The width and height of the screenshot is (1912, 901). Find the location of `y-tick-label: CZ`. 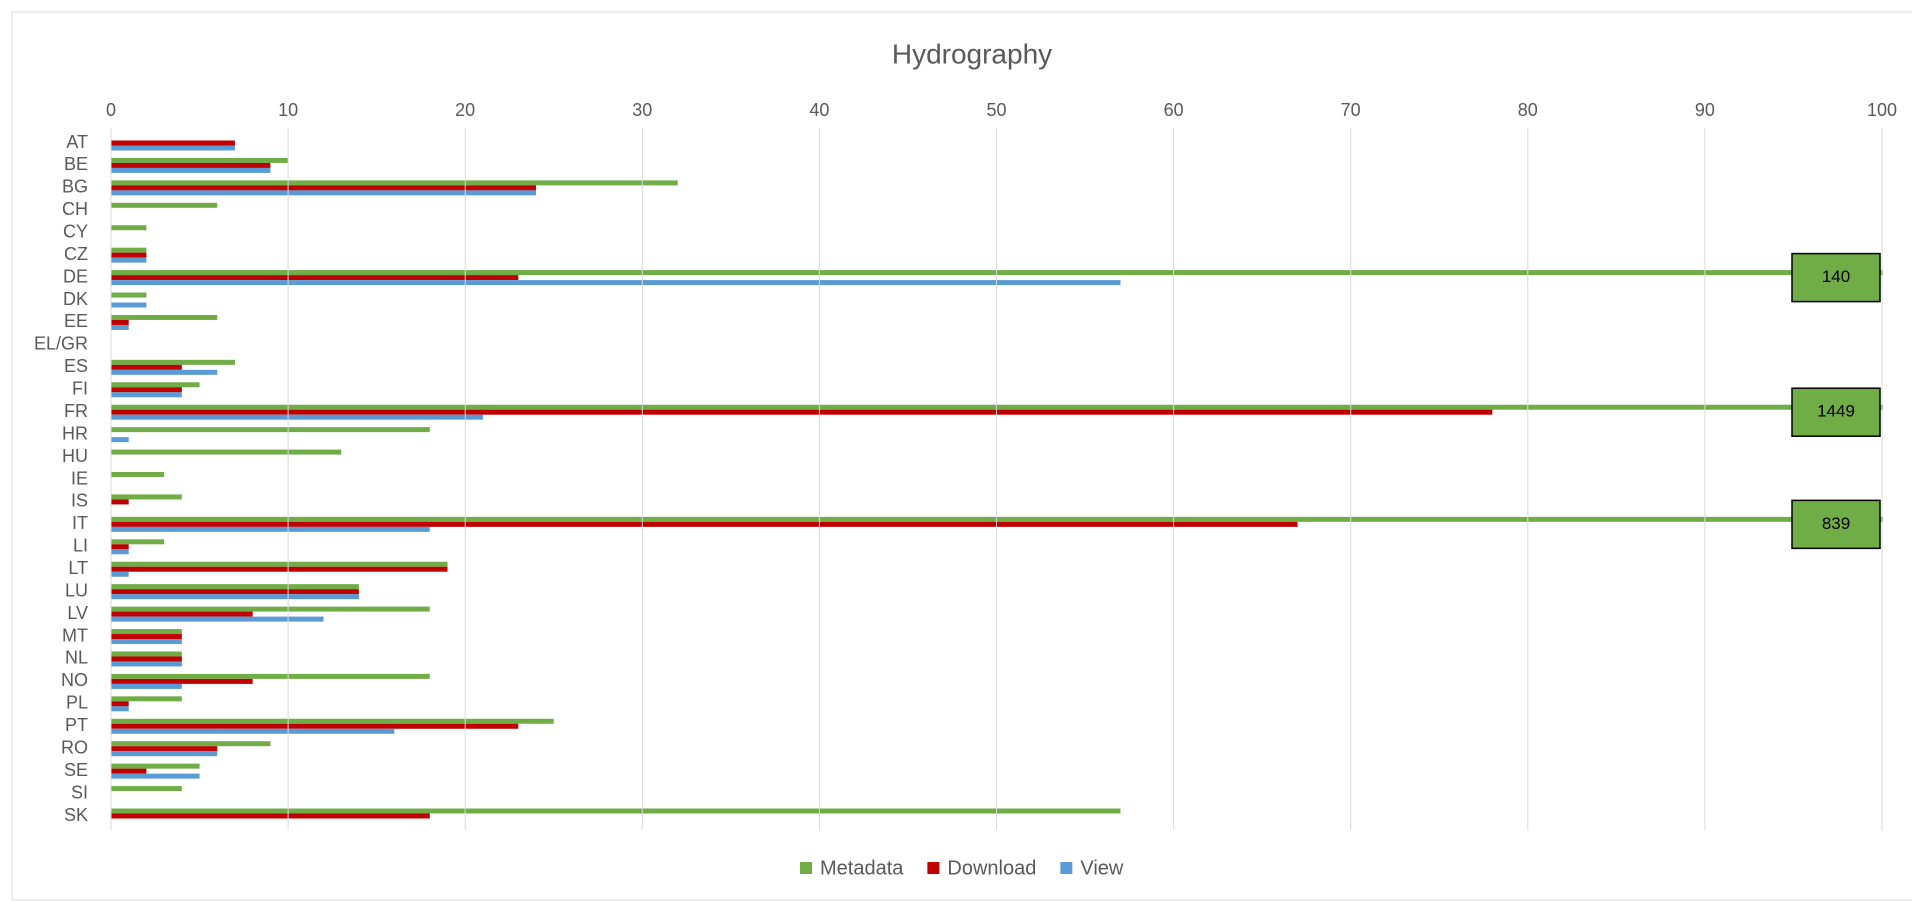

y-tick-label: CZ is located at coordinates (76, 254).